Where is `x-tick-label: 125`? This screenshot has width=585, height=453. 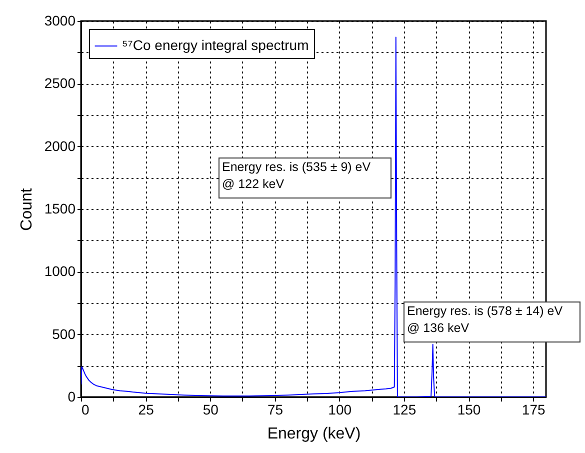
x-tick-label: 125 is located at coordinates (404, 410).